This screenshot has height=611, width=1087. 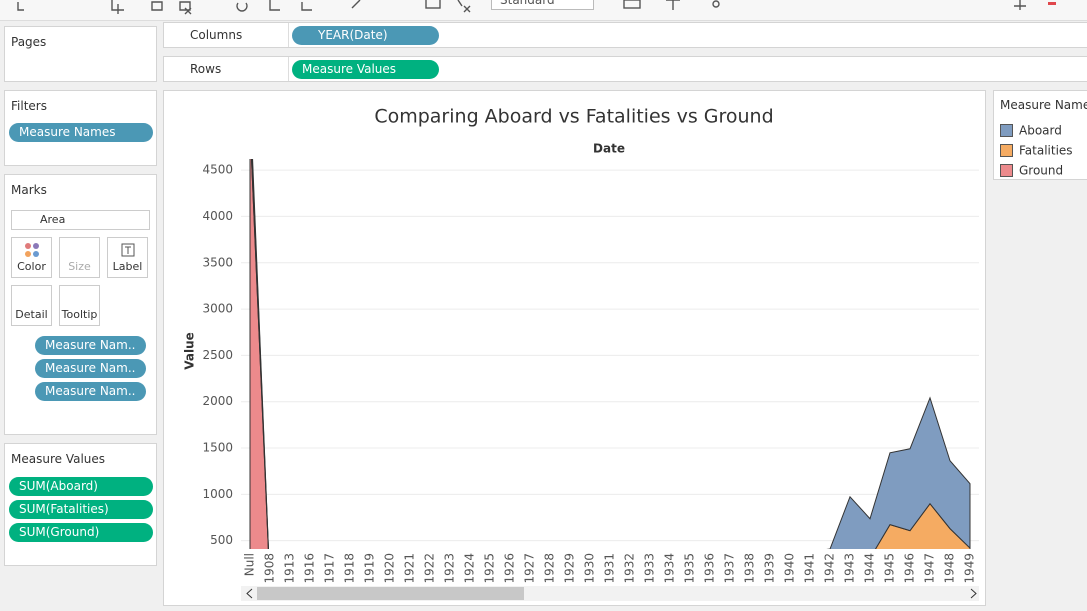 What do you see at coordinates (950, 568) in the screenshot?
I see `x-tick-label: 1948` at bounding box center [950, 568].